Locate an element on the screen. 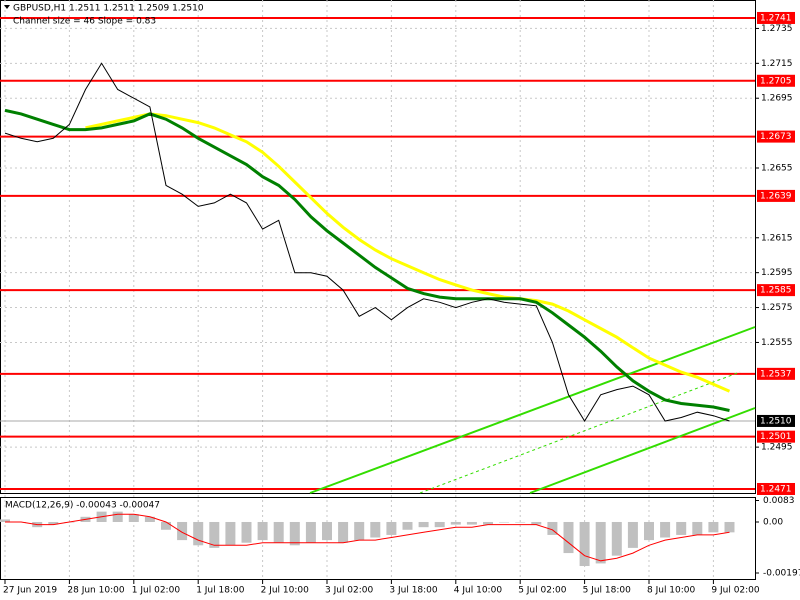  current-price-box is located at coordinates (776, 420).